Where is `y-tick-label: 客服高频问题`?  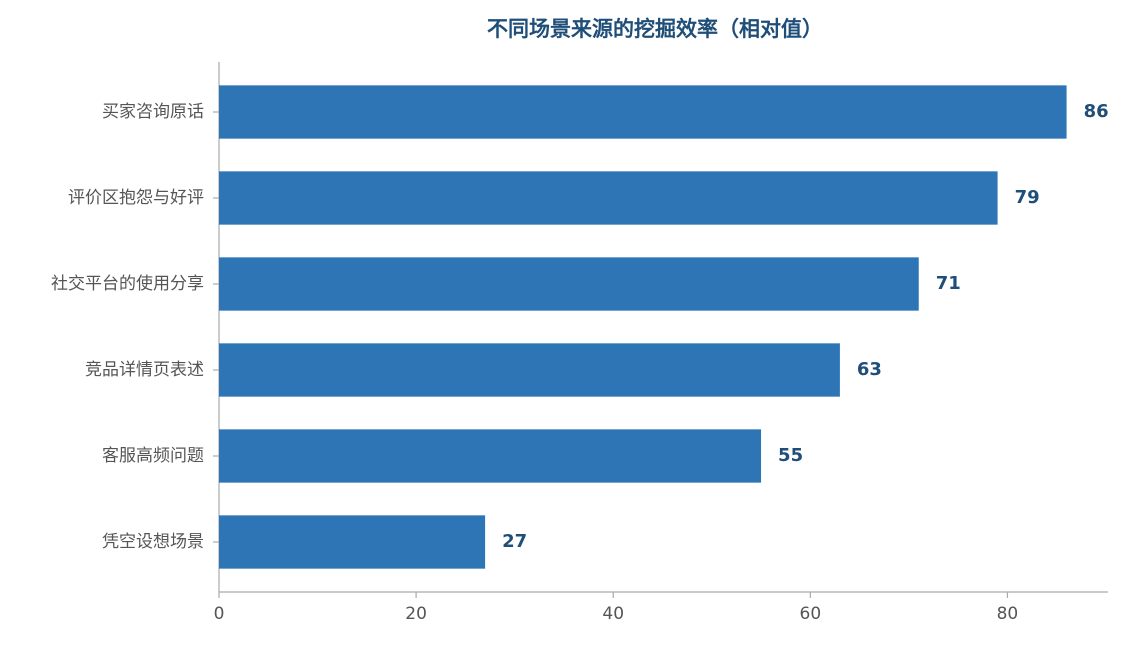
y-tick-label: 客服高频问题 is located at coordinates (153, 456).